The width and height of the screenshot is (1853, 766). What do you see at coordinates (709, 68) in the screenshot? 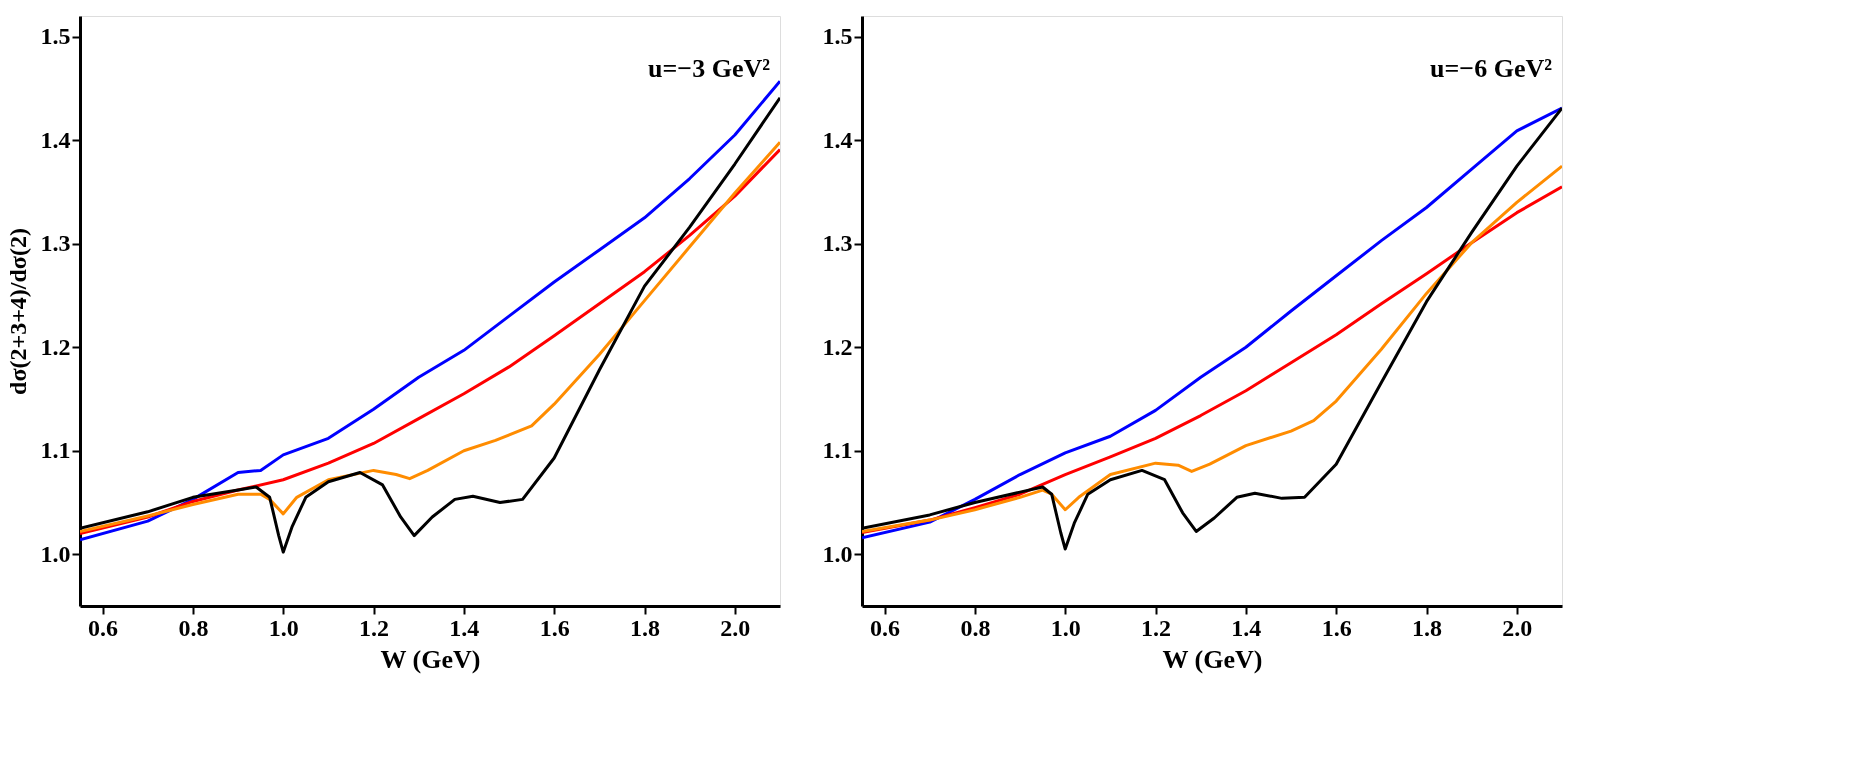
I see `annotation: u=−3 GeV²` at bounding box center [709, 68].